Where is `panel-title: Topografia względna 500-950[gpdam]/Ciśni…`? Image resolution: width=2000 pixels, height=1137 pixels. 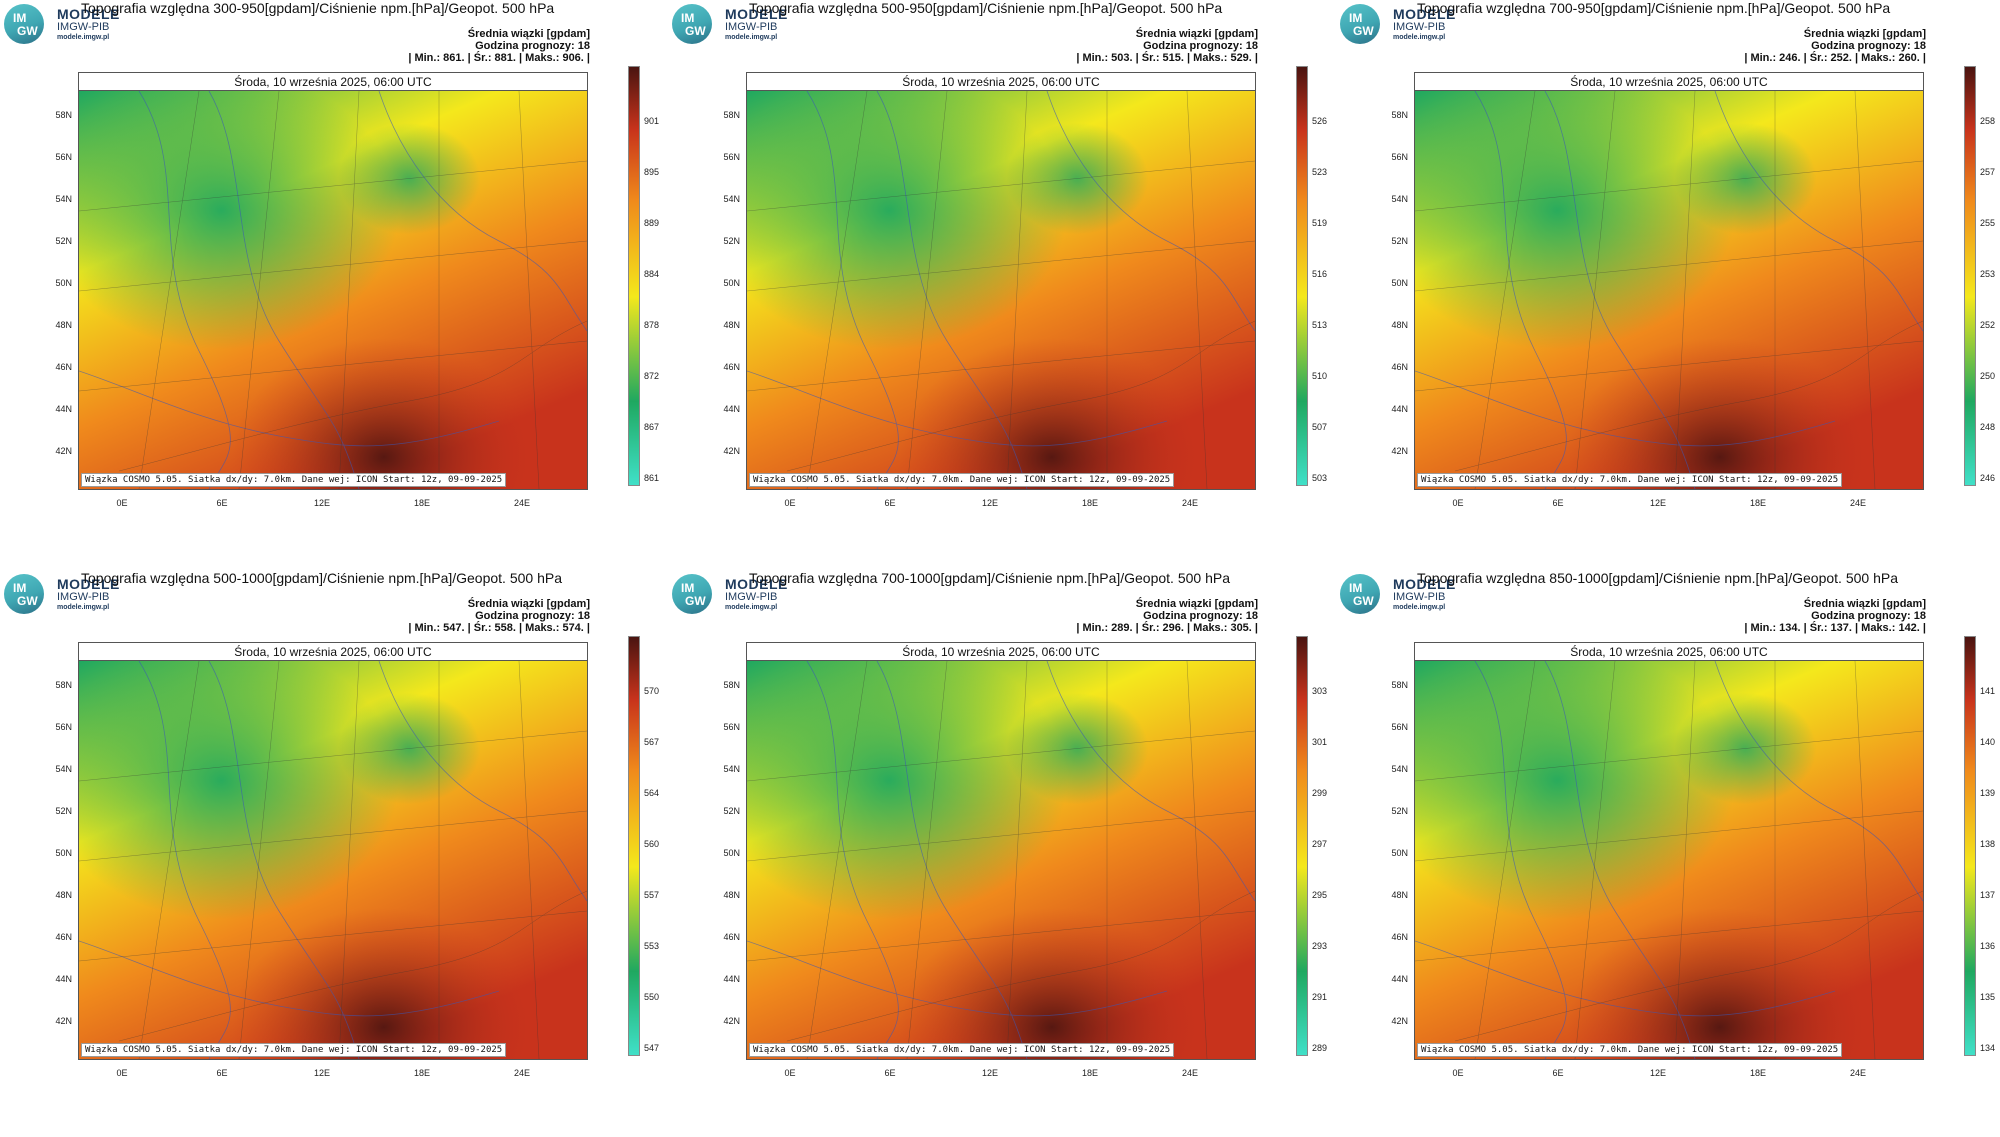 panel-title: Topografia względna 500-950[gpdam]/Ciśni… is located at coordinates (986, 8).